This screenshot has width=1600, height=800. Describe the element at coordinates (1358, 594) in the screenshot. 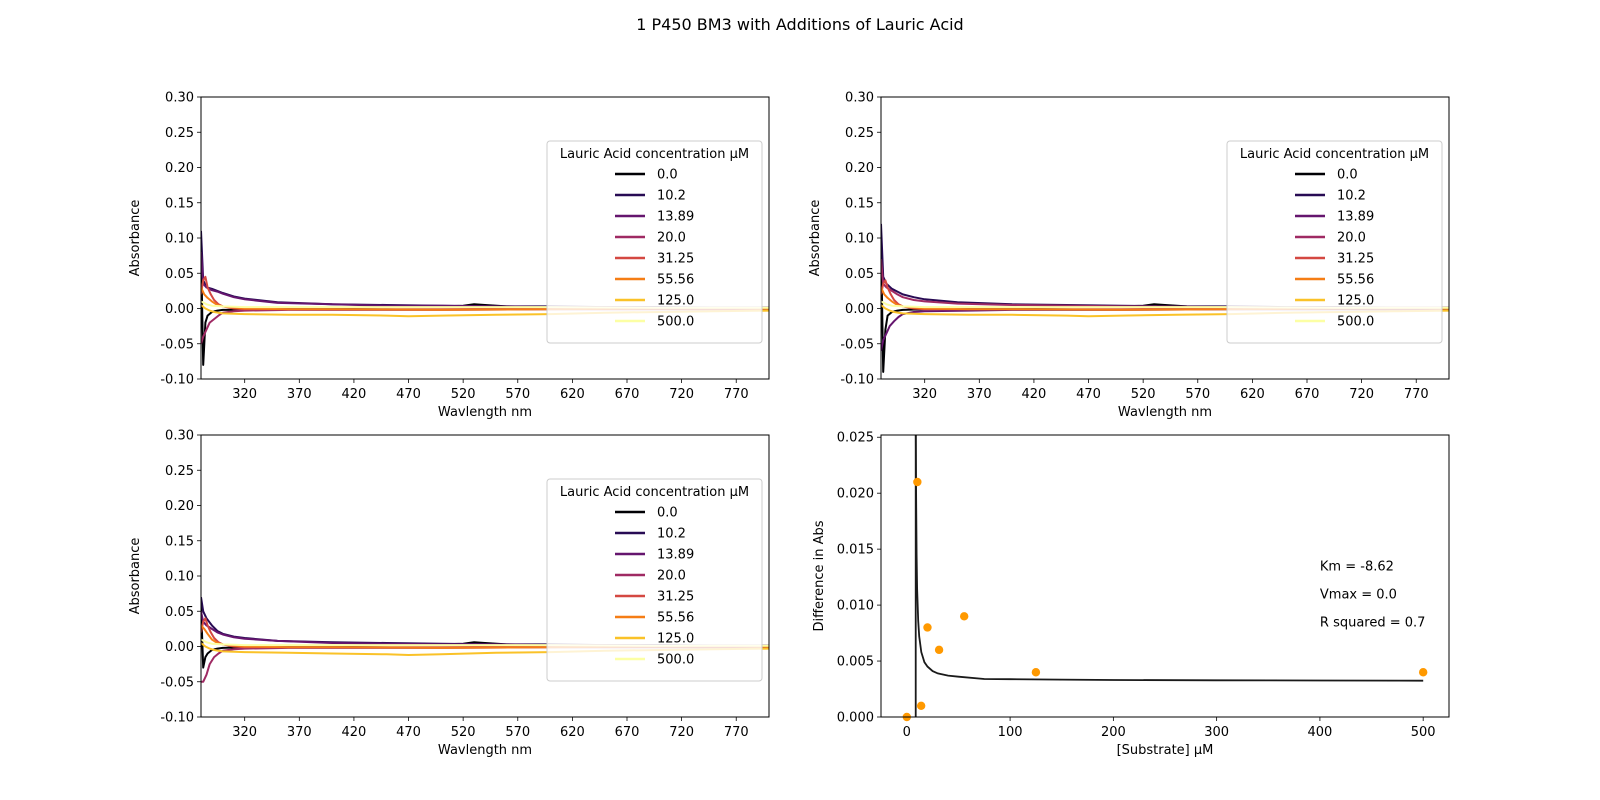

I see `fit-annotation: Vmax = 0.0` at that location.